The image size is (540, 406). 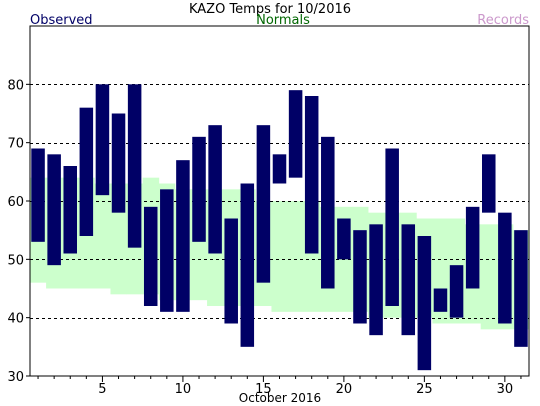 What do you see at coordinates (505, 389) in the screenshot?
I see `x-tick-label-30: 30` at bounding box center [505, 389].